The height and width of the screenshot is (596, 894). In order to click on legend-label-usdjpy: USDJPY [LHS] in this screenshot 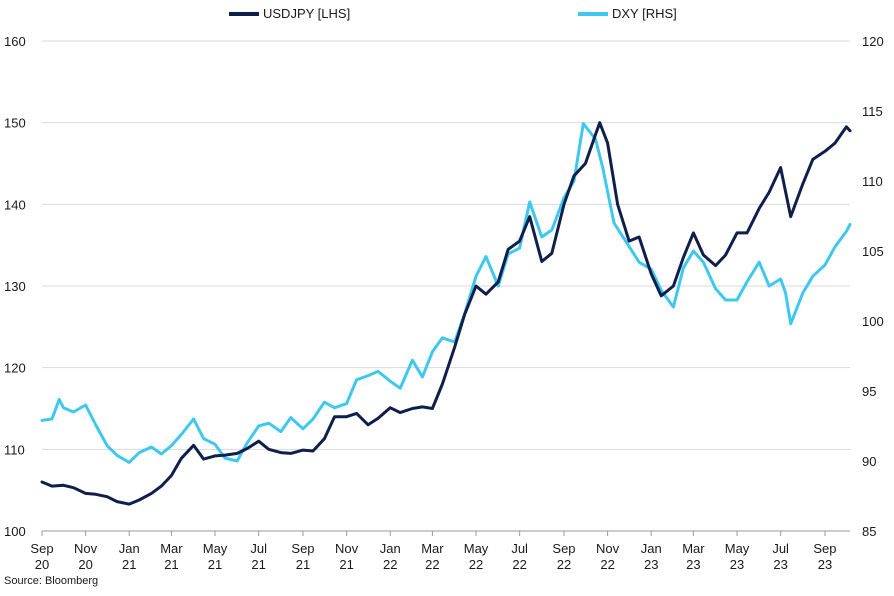, I will do `click(307, 13)`.